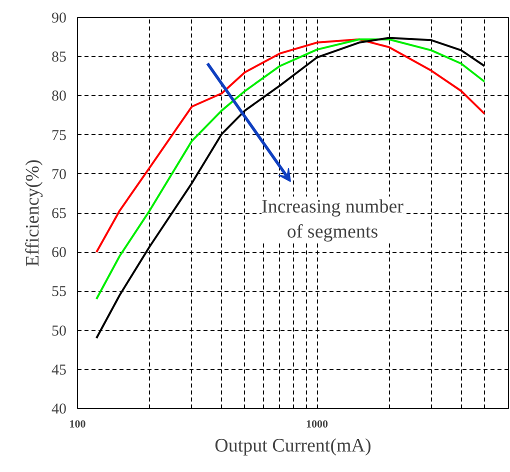 This screenshot has height=472, width=510. Describe the element at coordinates (59, 174) in the screenshot. I see `y-tick-label: 70` at that location.